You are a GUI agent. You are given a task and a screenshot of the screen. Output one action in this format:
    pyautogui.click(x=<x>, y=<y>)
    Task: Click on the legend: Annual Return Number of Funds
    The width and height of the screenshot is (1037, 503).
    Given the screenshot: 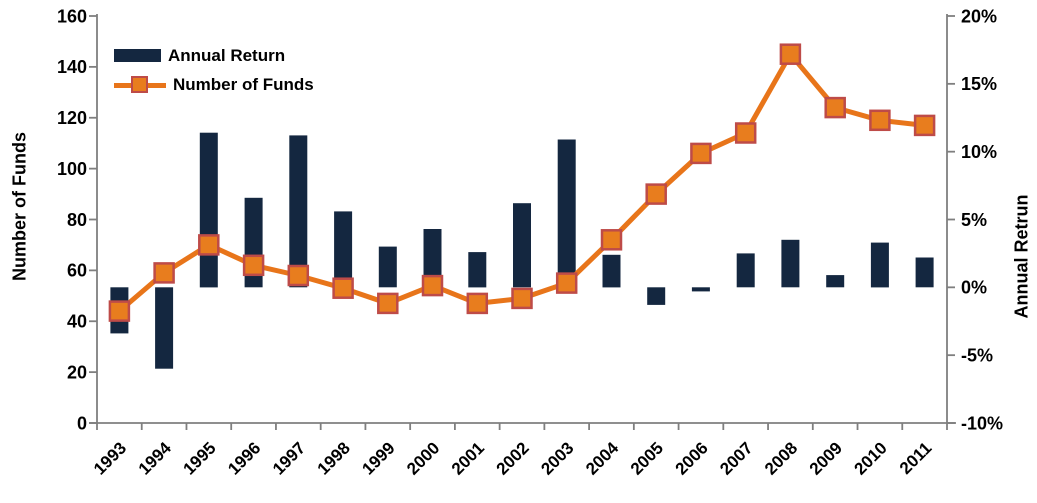 What is the action you would take?
    pyautogui.click(x=214, y=70)
    